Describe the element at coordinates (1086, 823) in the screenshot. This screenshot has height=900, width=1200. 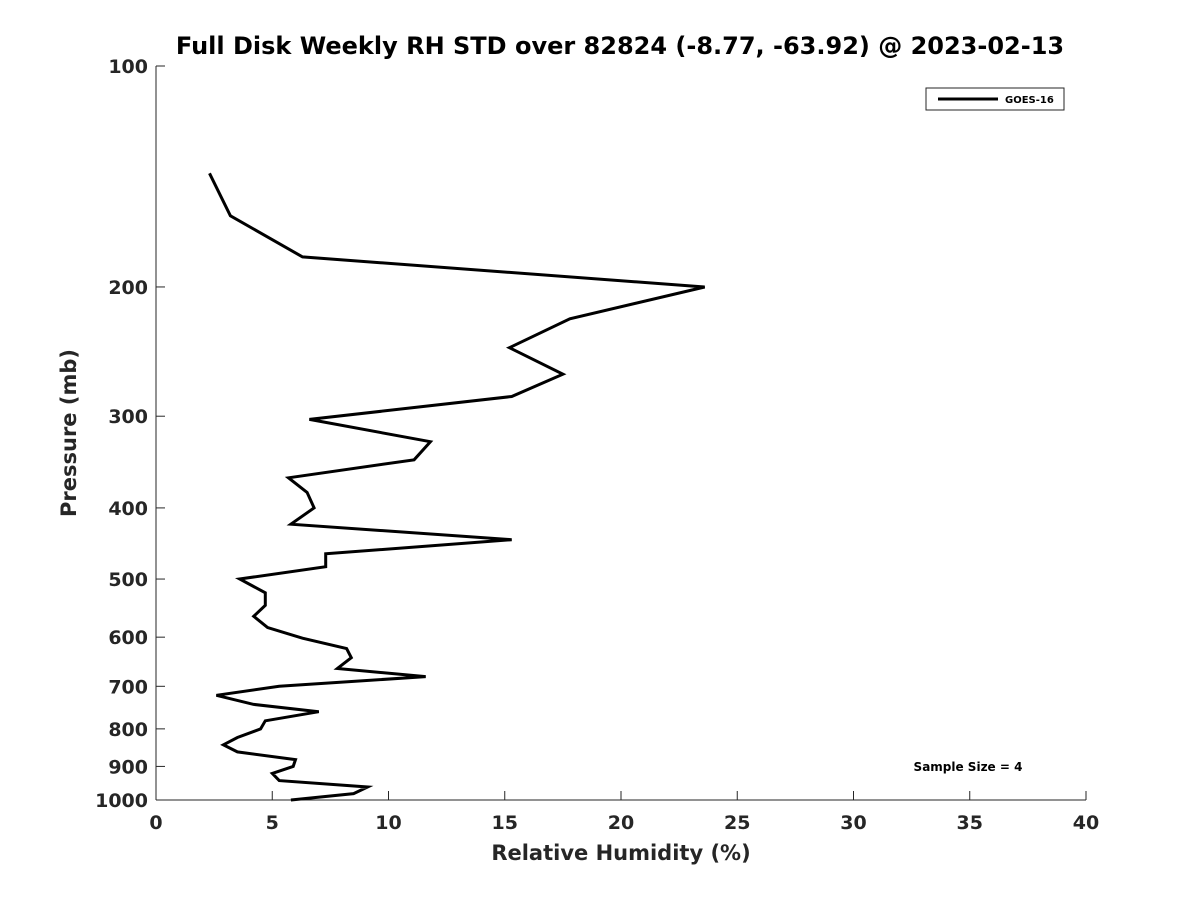
I see `x-tick-label: 40` at that location.